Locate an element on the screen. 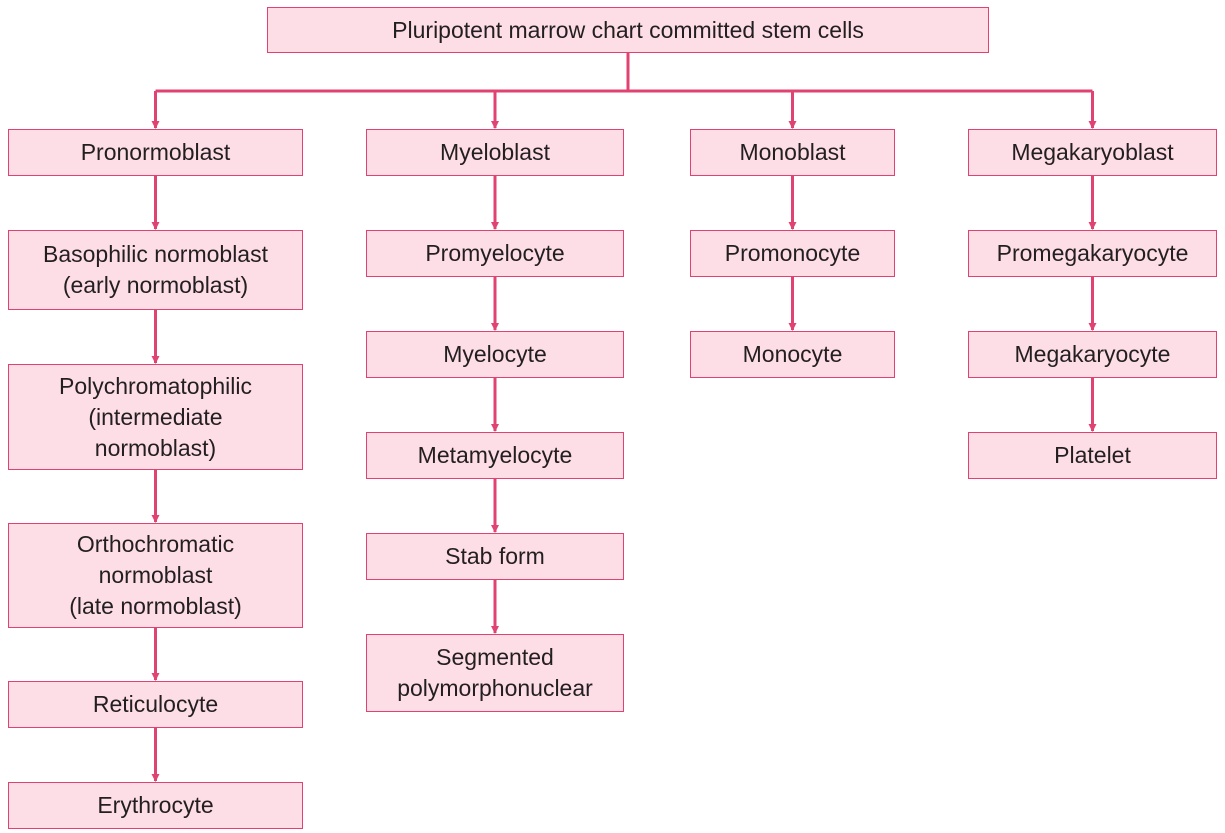 This screenshot has height=833, width=1225. promegakaryocyte-box: Promegakaryocyte is located at coordinates (1092, 253).